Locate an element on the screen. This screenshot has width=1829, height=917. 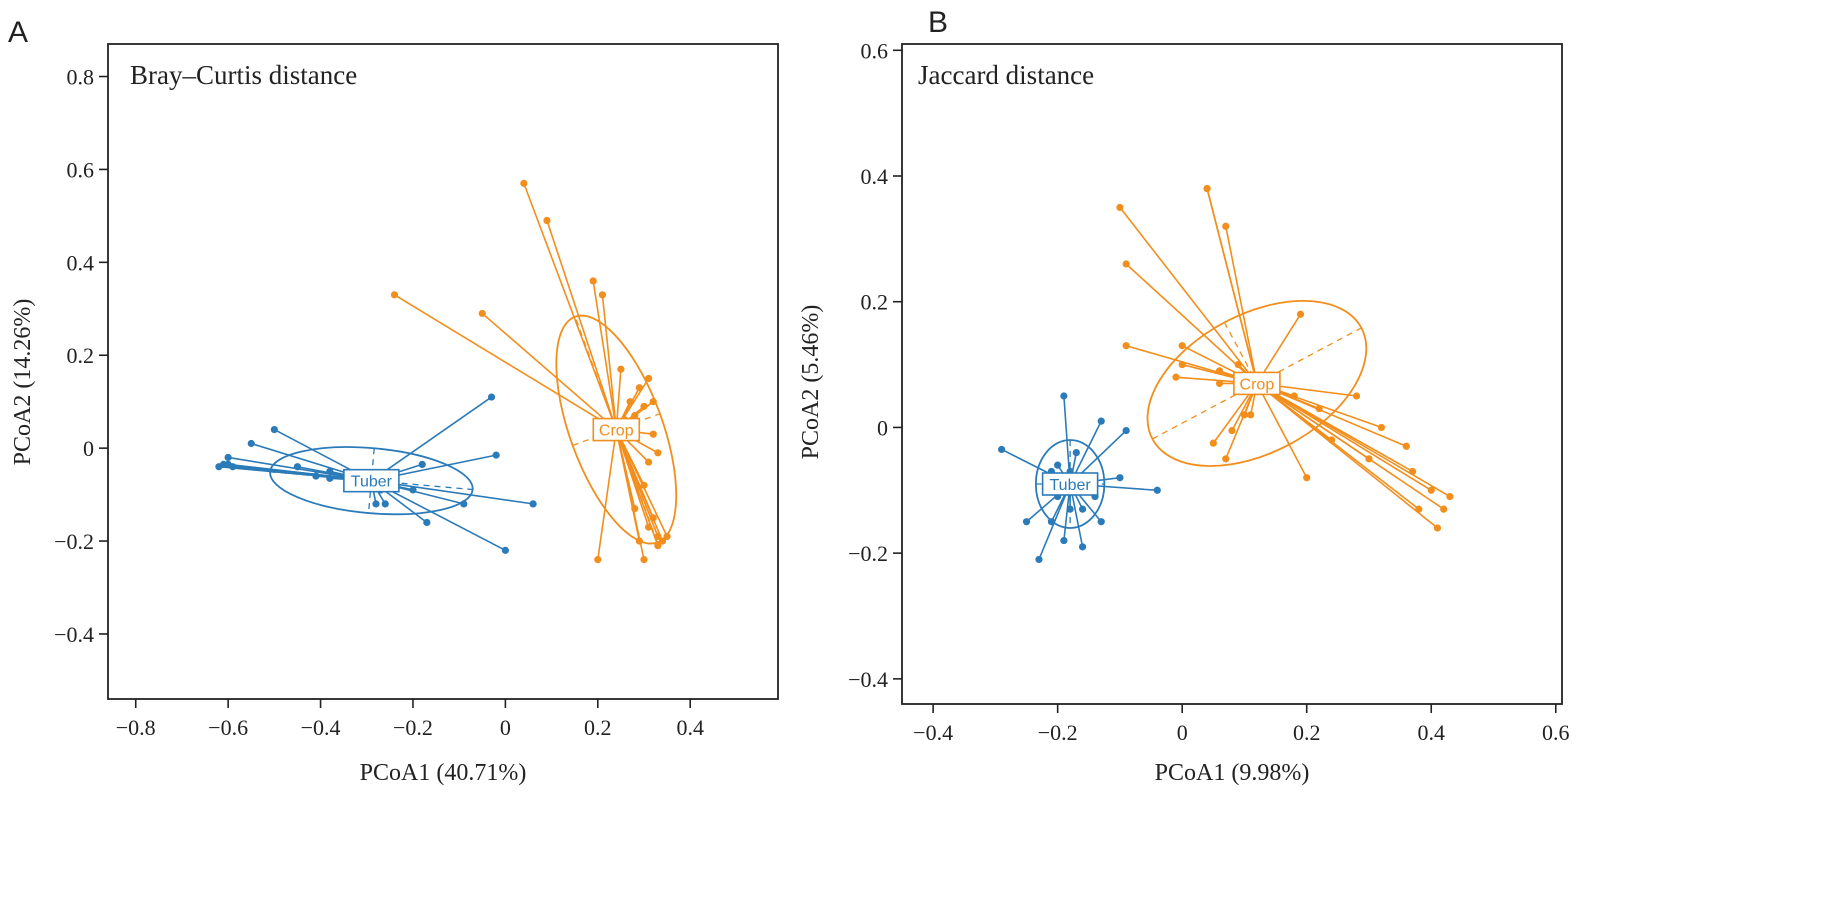
data-marks-b: Tuber Crop is located at coordinates (1226, 374).